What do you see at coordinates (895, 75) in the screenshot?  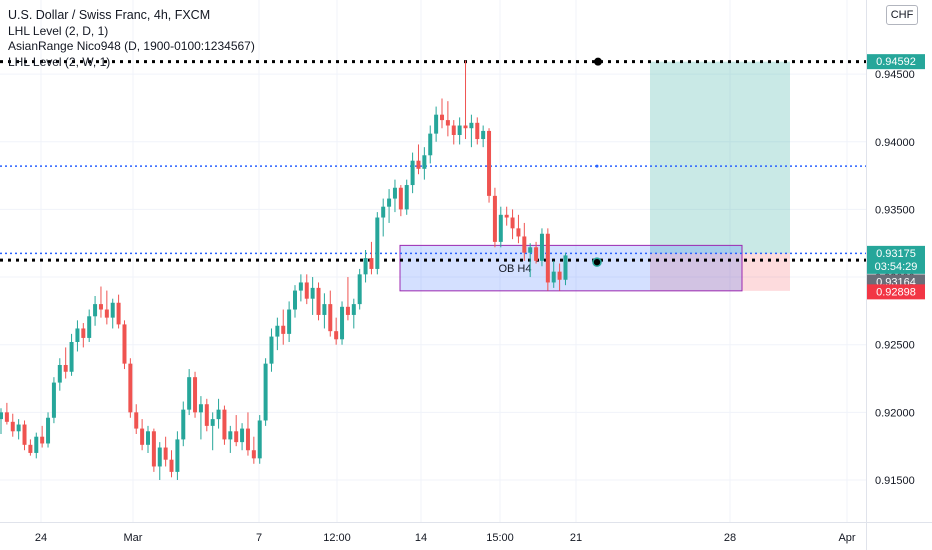 I see `y-tick-label: 0.94500` at bounding box center [895, 75].